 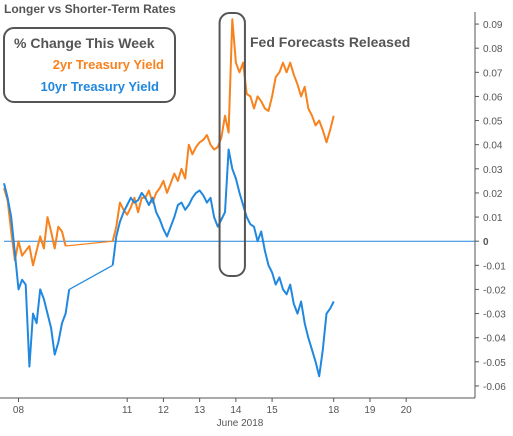 I want to click on y-tick-label: 0.04, so click(x=493, y=146).